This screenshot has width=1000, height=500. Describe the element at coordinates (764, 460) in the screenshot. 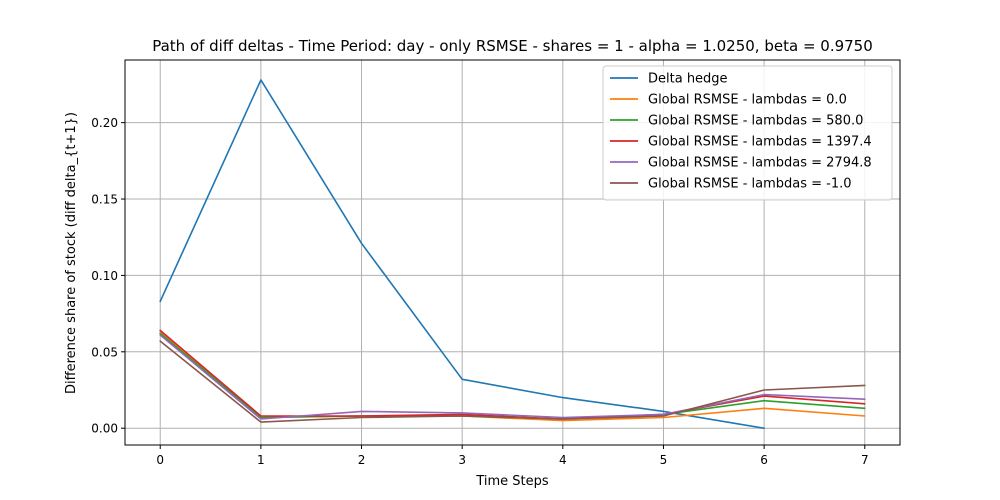

I see `x-tick-label: 6` at that location.